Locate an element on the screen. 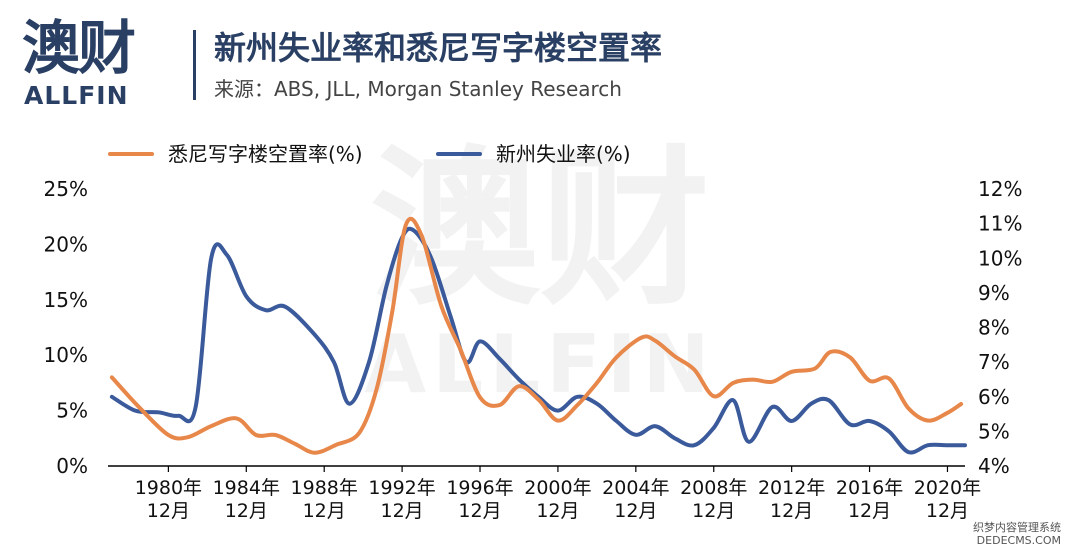 This screenshot has height=551, width=1067. y-right-tick-label: 9% is located at coordinates (994, 293).